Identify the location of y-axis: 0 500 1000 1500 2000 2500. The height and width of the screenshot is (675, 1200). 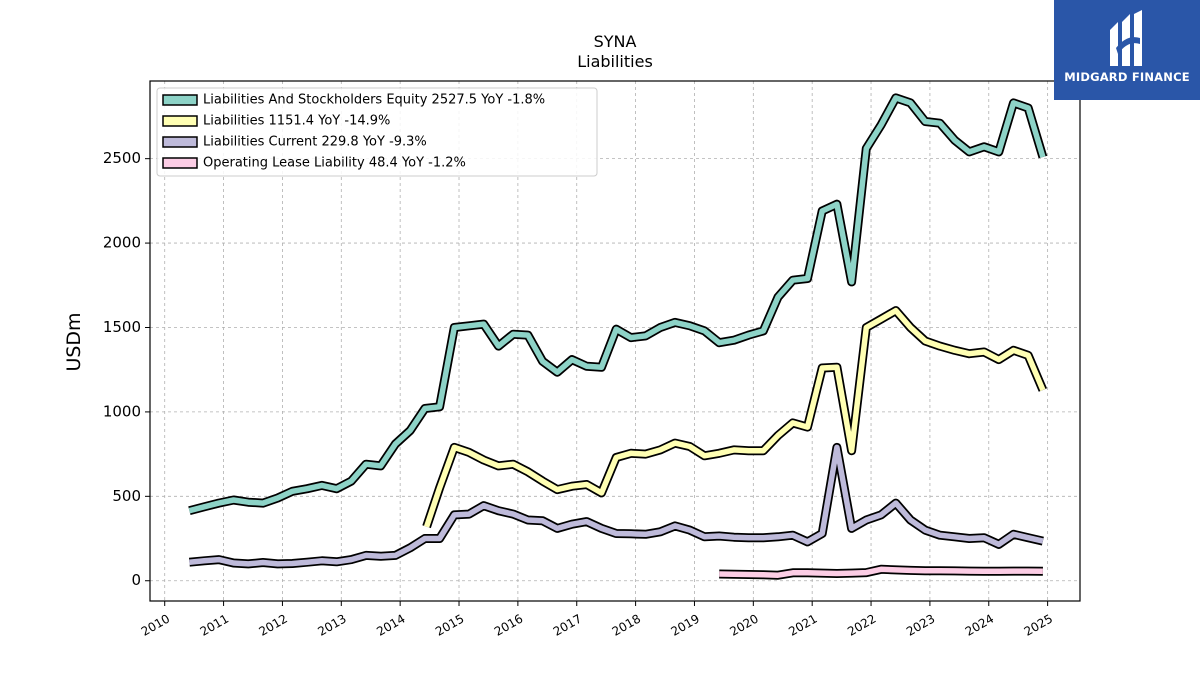
(126, 369).